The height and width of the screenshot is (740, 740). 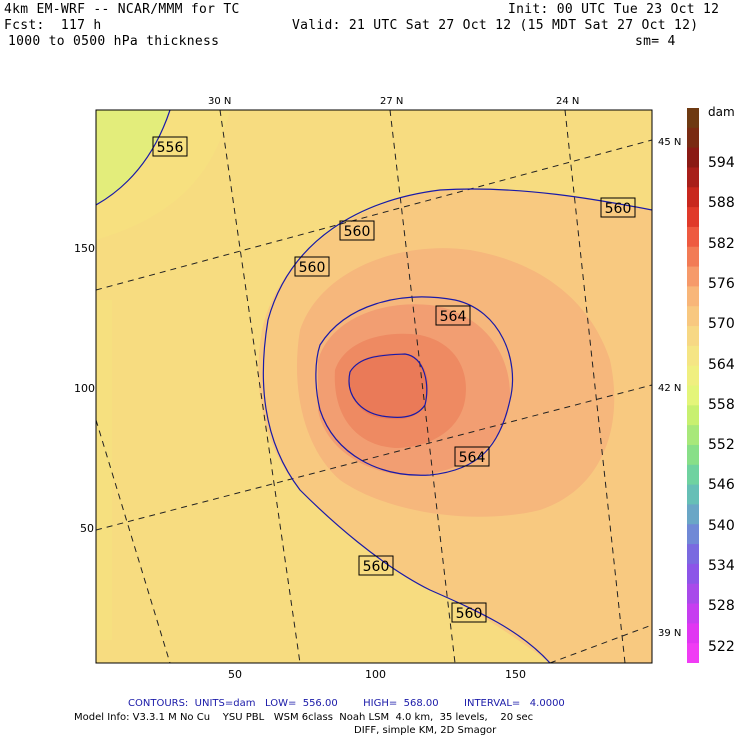 I want to click on colorbar, so click(x=693, y=385).